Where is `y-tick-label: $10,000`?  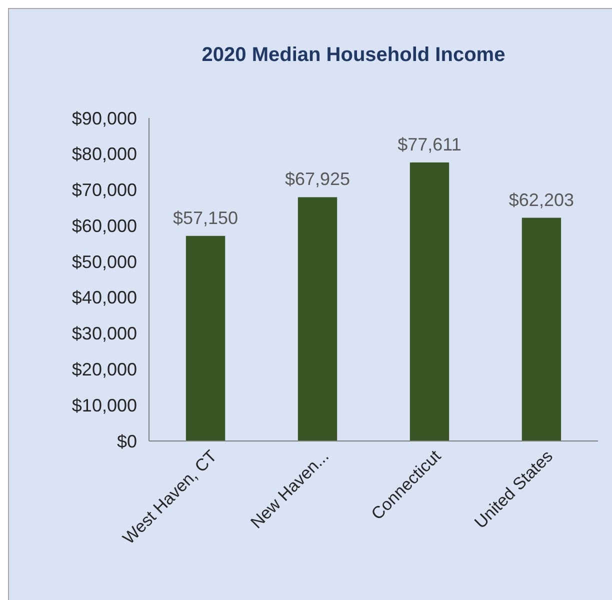
y-tick-label: $10,000 is located at coordinates (104, 405).